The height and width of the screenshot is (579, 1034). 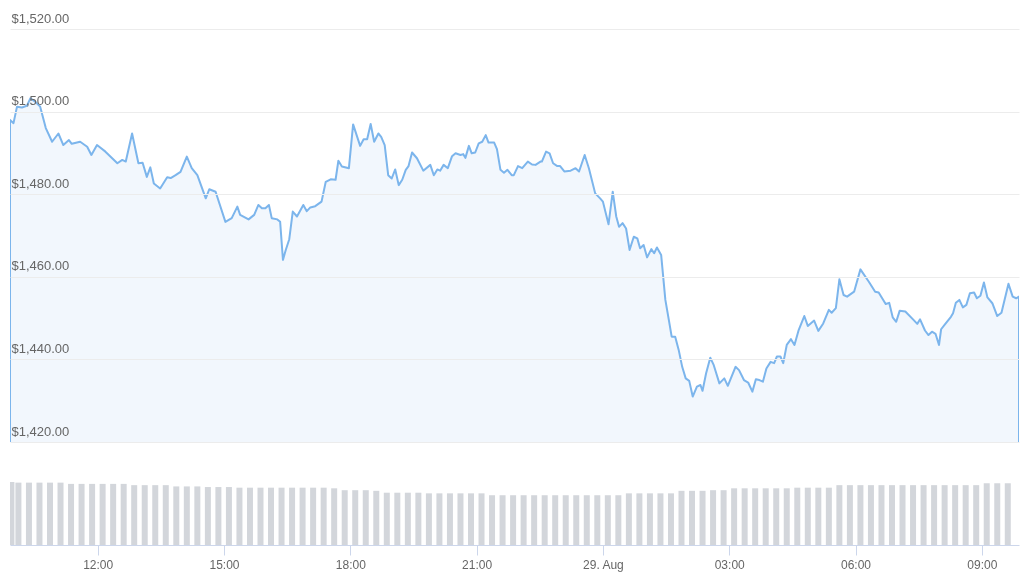 I want to click on x-tick-label: 21:00, so click(x=477, y=564).